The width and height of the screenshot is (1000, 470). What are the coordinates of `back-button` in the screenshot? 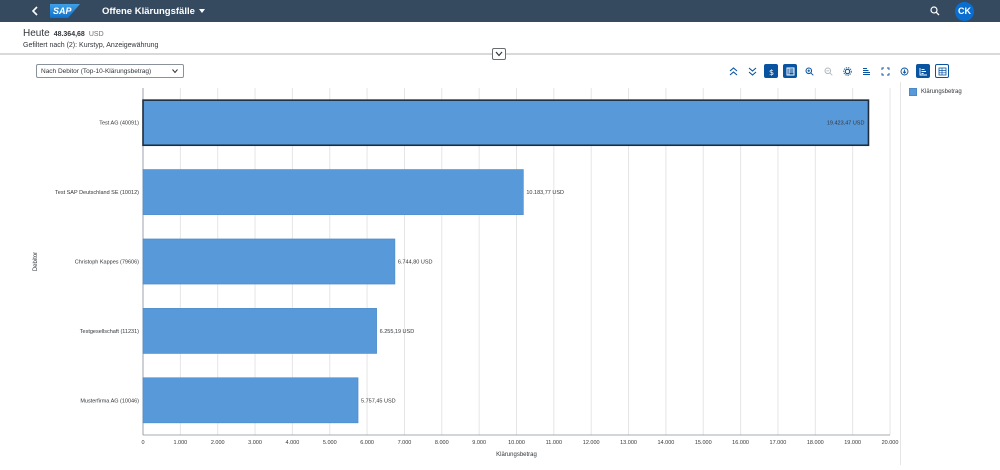 It's located at (35, 11).